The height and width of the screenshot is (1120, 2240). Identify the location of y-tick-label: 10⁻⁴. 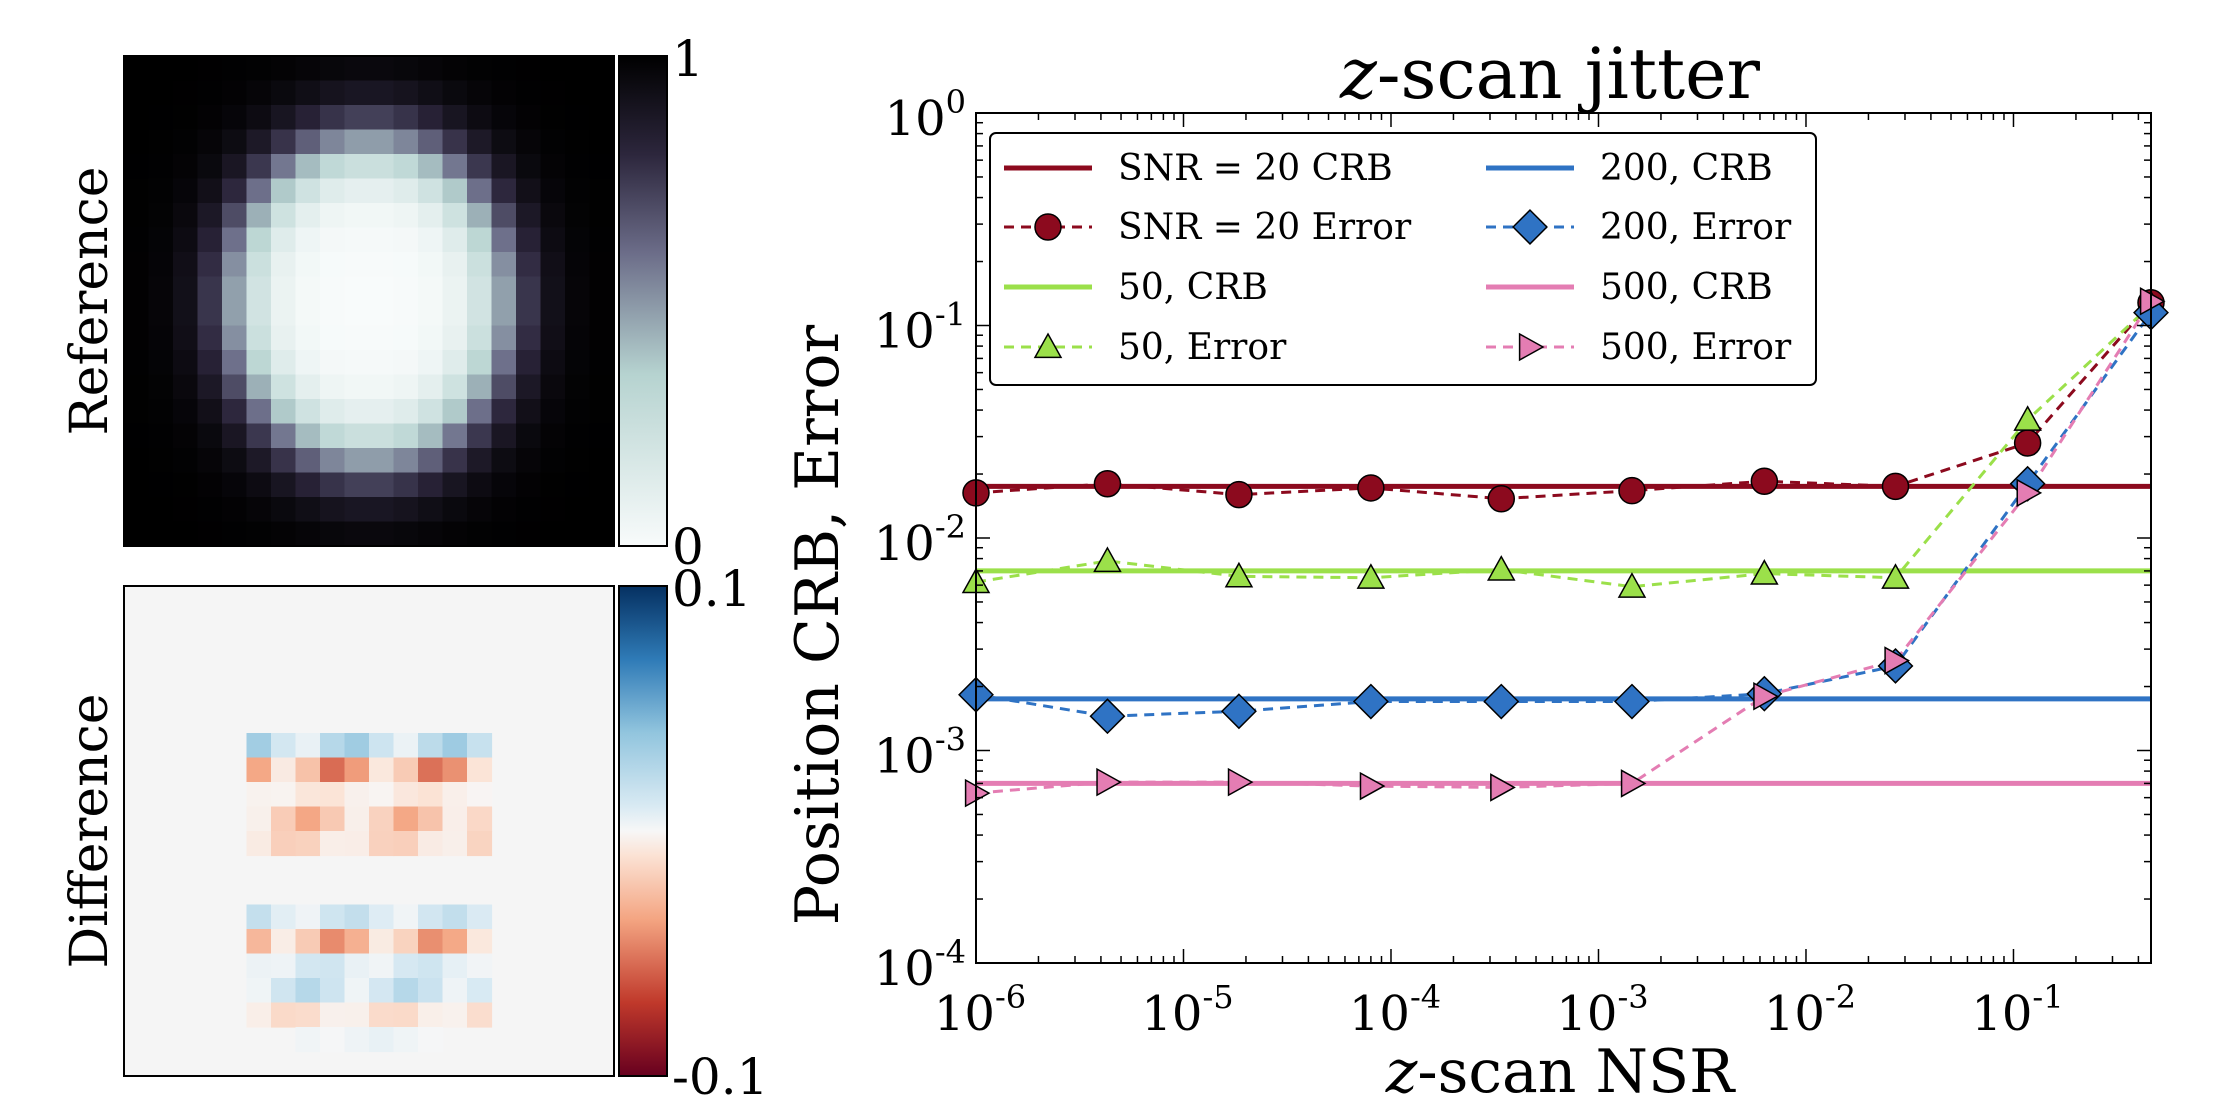
(920, 965).